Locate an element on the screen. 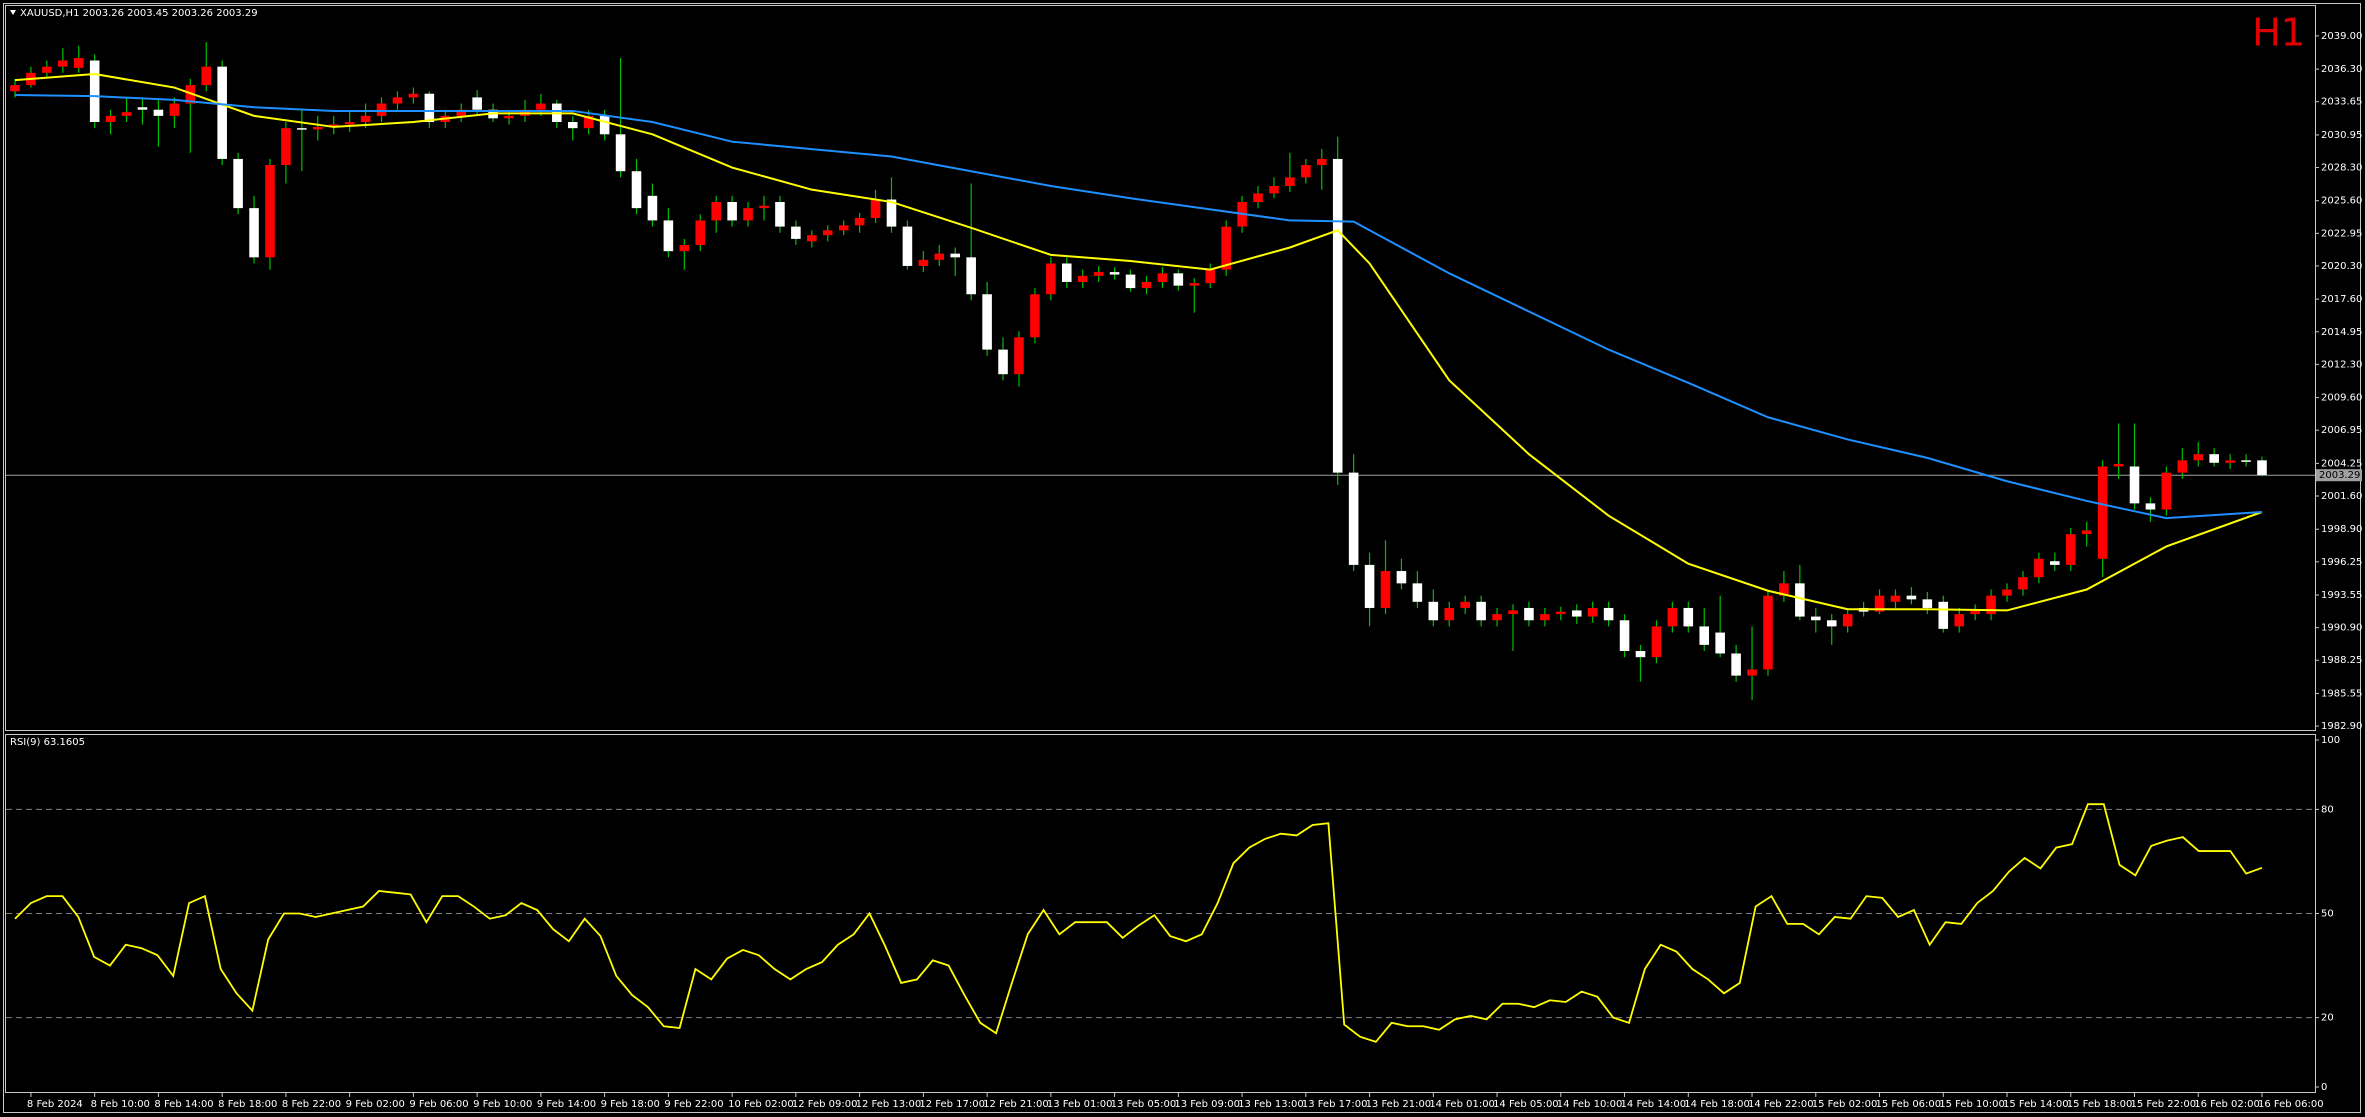  x-tick-label: 14 Feb 18:00 is located at coordinates (1717, 1104).